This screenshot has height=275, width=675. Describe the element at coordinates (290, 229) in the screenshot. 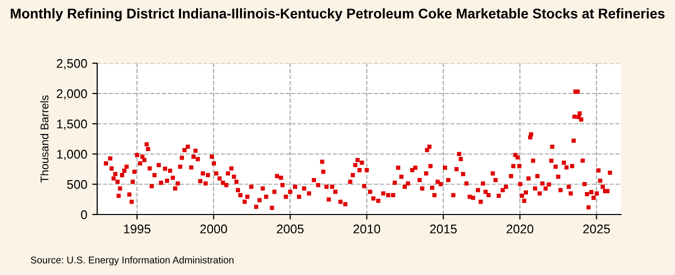

I see `x-tick-label: 2005` at that location.